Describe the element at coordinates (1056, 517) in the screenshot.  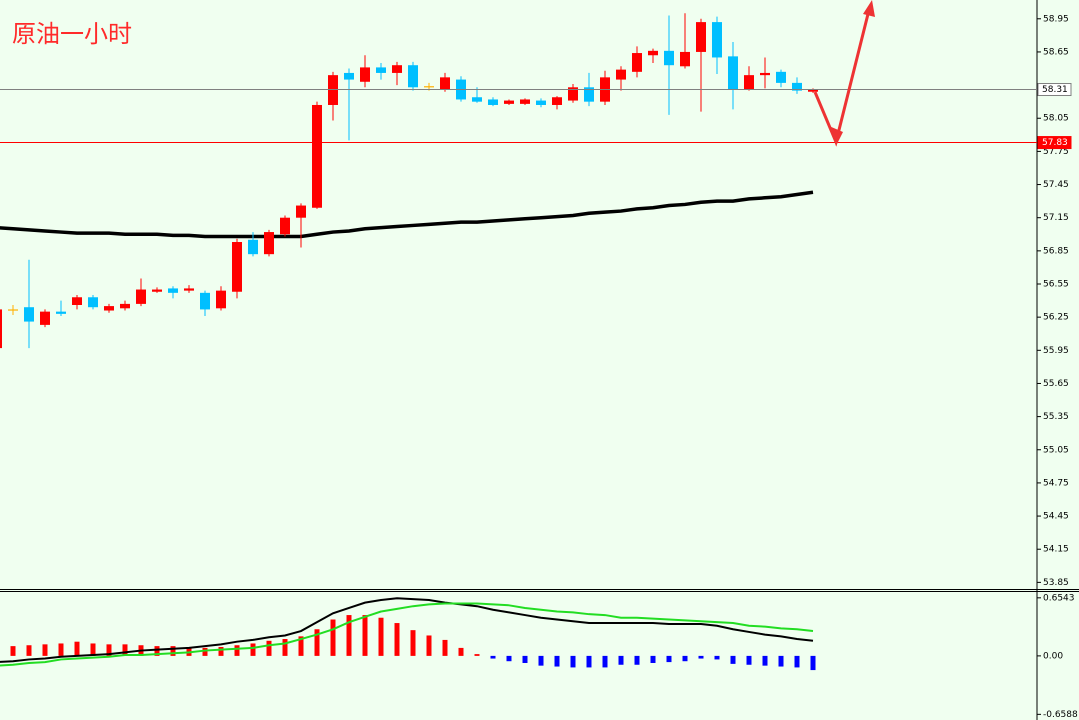
I see `y-tick-label: 54.45` at that location.